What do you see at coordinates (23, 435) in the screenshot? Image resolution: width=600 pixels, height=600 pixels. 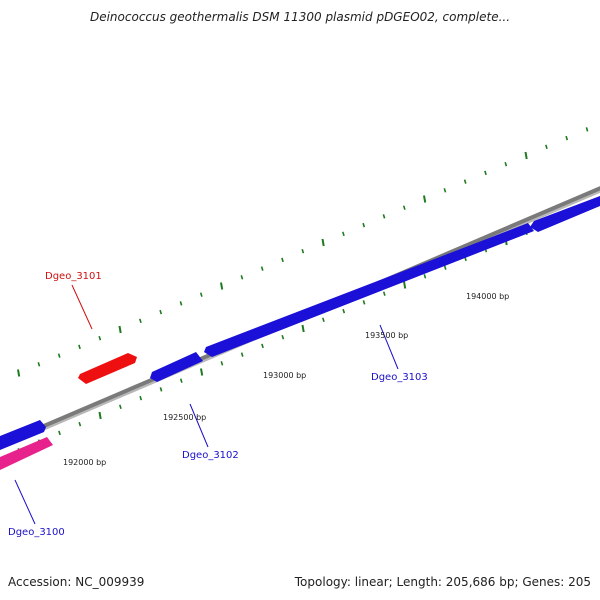 I see `gene-arrow-prev` at bounding box center [23, 435].